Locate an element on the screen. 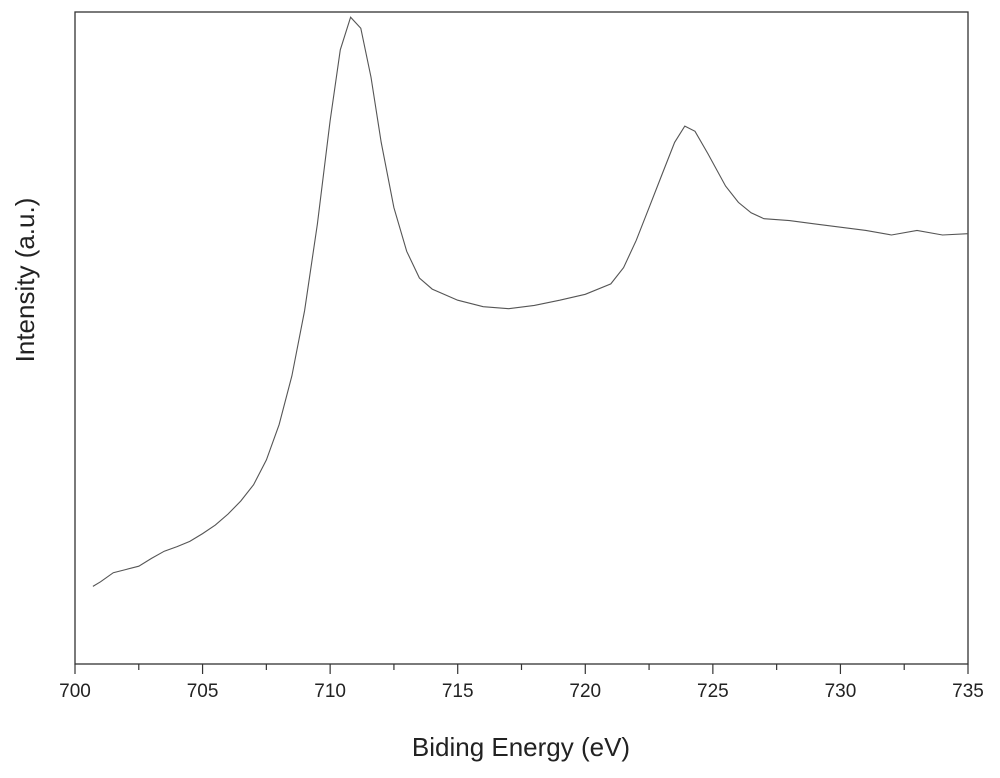  x-tick-label: 705 is located at coordinates (203, 691).